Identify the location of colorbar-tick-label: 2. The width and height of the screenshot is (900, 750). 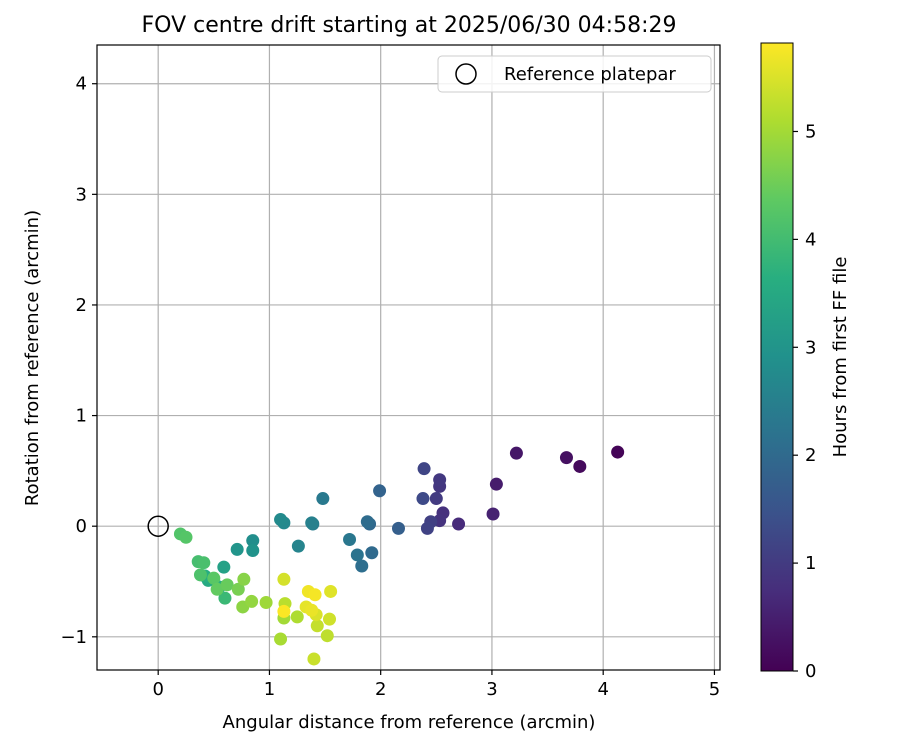
(810, 455).